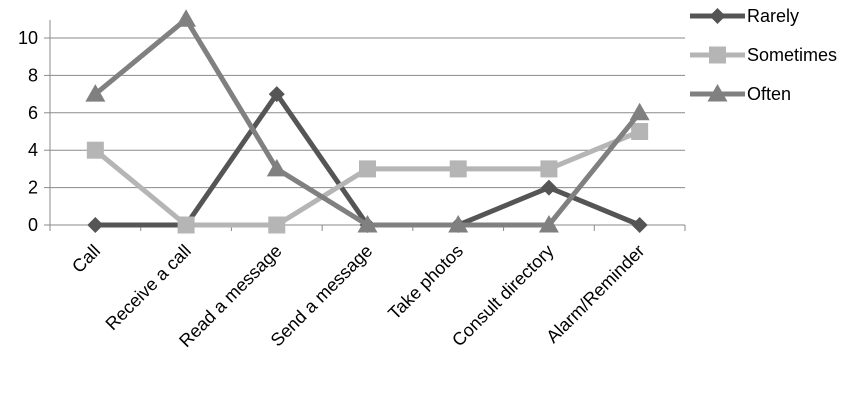 This screenshot has width=860, height=394. I want to click on y-tick-label: 4, so click(33, 150).